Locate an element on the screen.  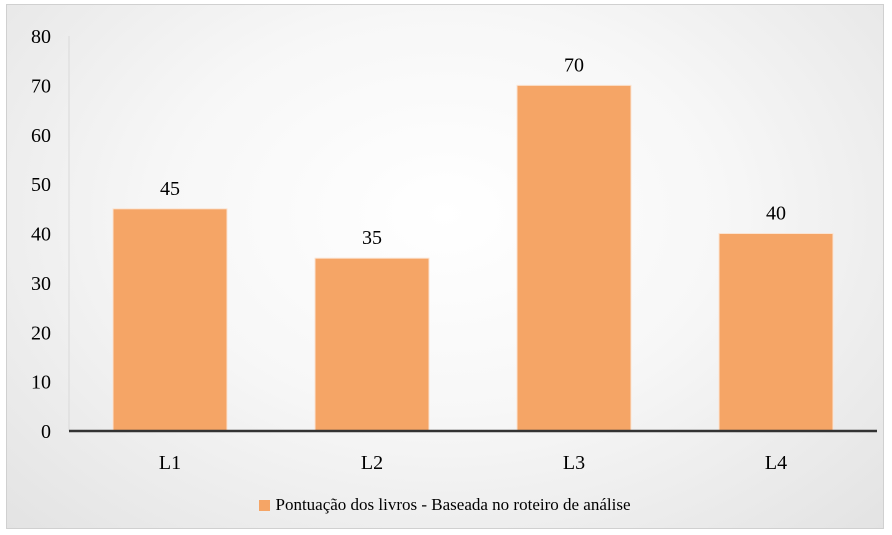
data-label: 35 is located at coordinates (372, 238).